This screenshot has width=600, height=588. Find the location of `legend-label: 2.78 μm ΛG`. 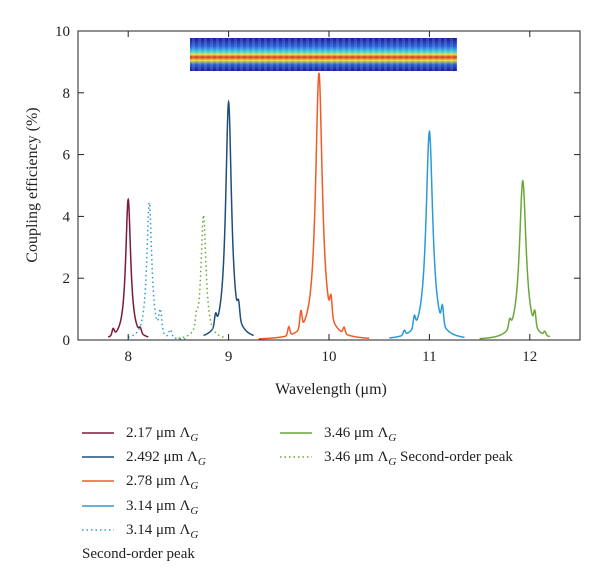

legend-label: 2.78 μm ΛG is located at coordinates (162, 482).